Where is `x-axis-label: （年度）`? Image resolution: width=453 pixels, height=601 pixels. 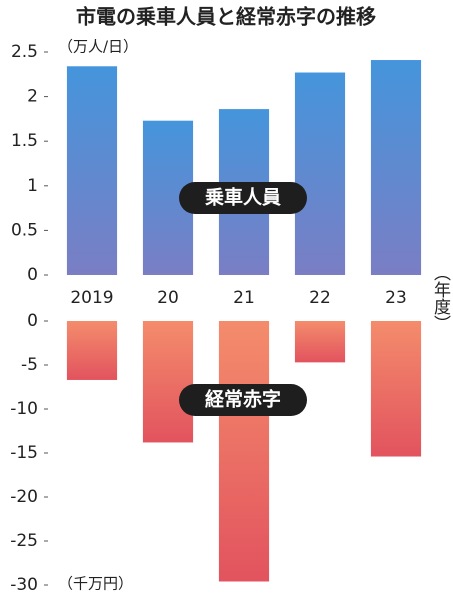
x-axis-label: （年度） is located at coordinates (440, 298).